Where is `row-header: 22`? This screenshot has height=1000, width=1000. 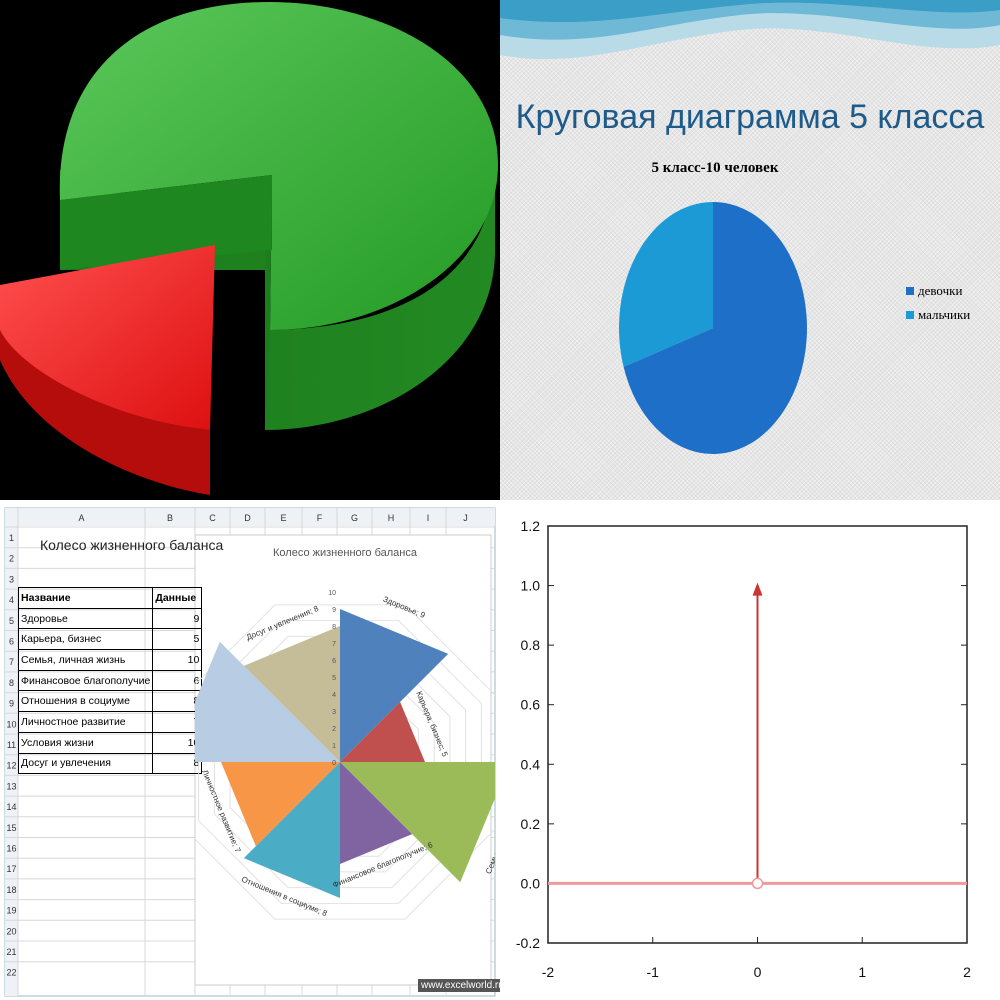
row-header: 22 is located at coordinates (11, 973).